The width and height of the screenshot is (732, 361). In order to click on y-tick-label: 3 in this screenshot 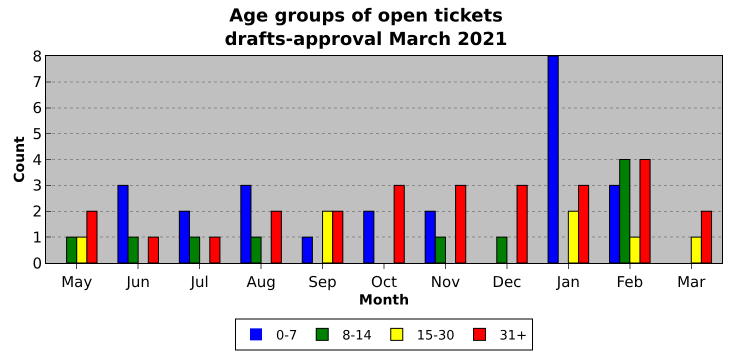, I will do `click(37, 185)`.